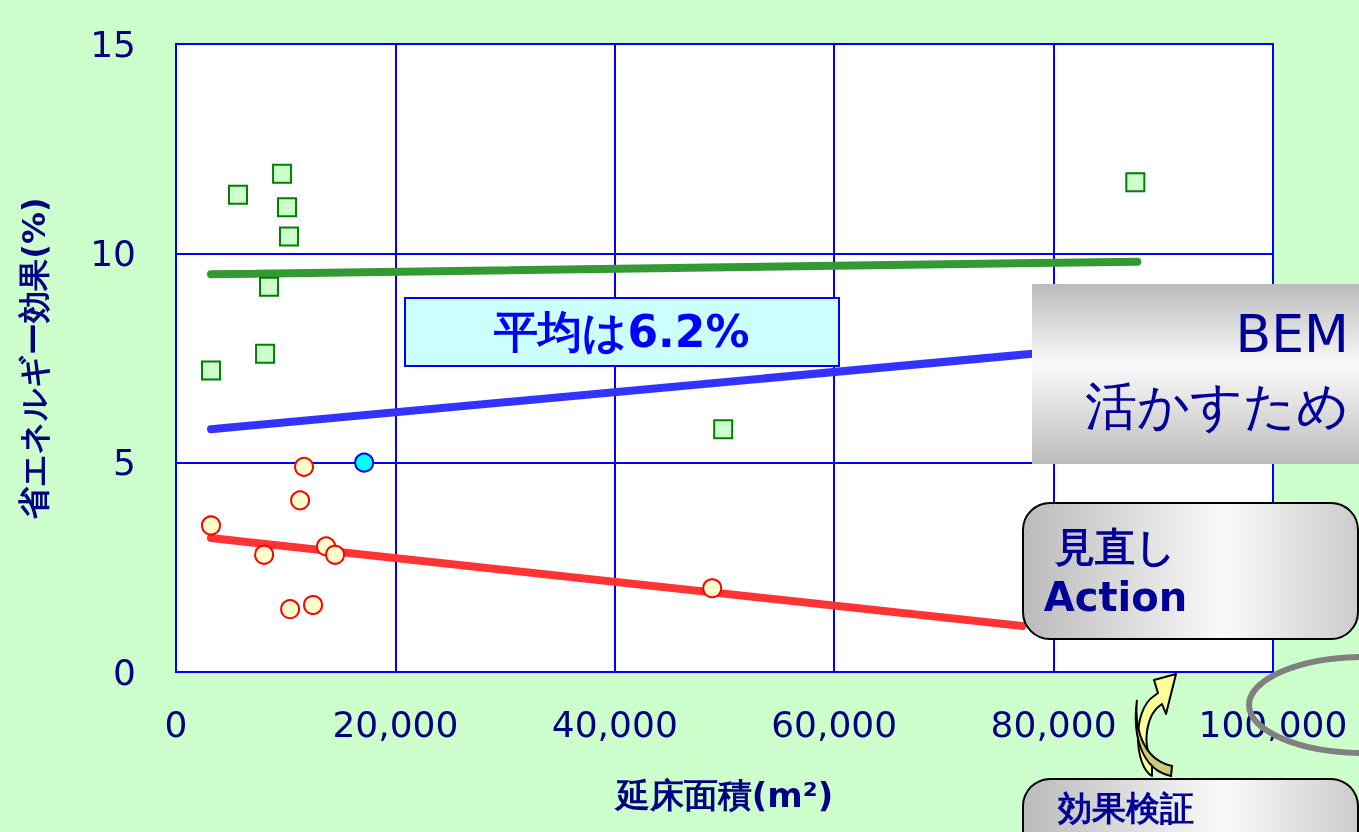  Describe the element at coordinates (1190, 805) in the screenshot. I see `text-box: 効果検証` at that location.